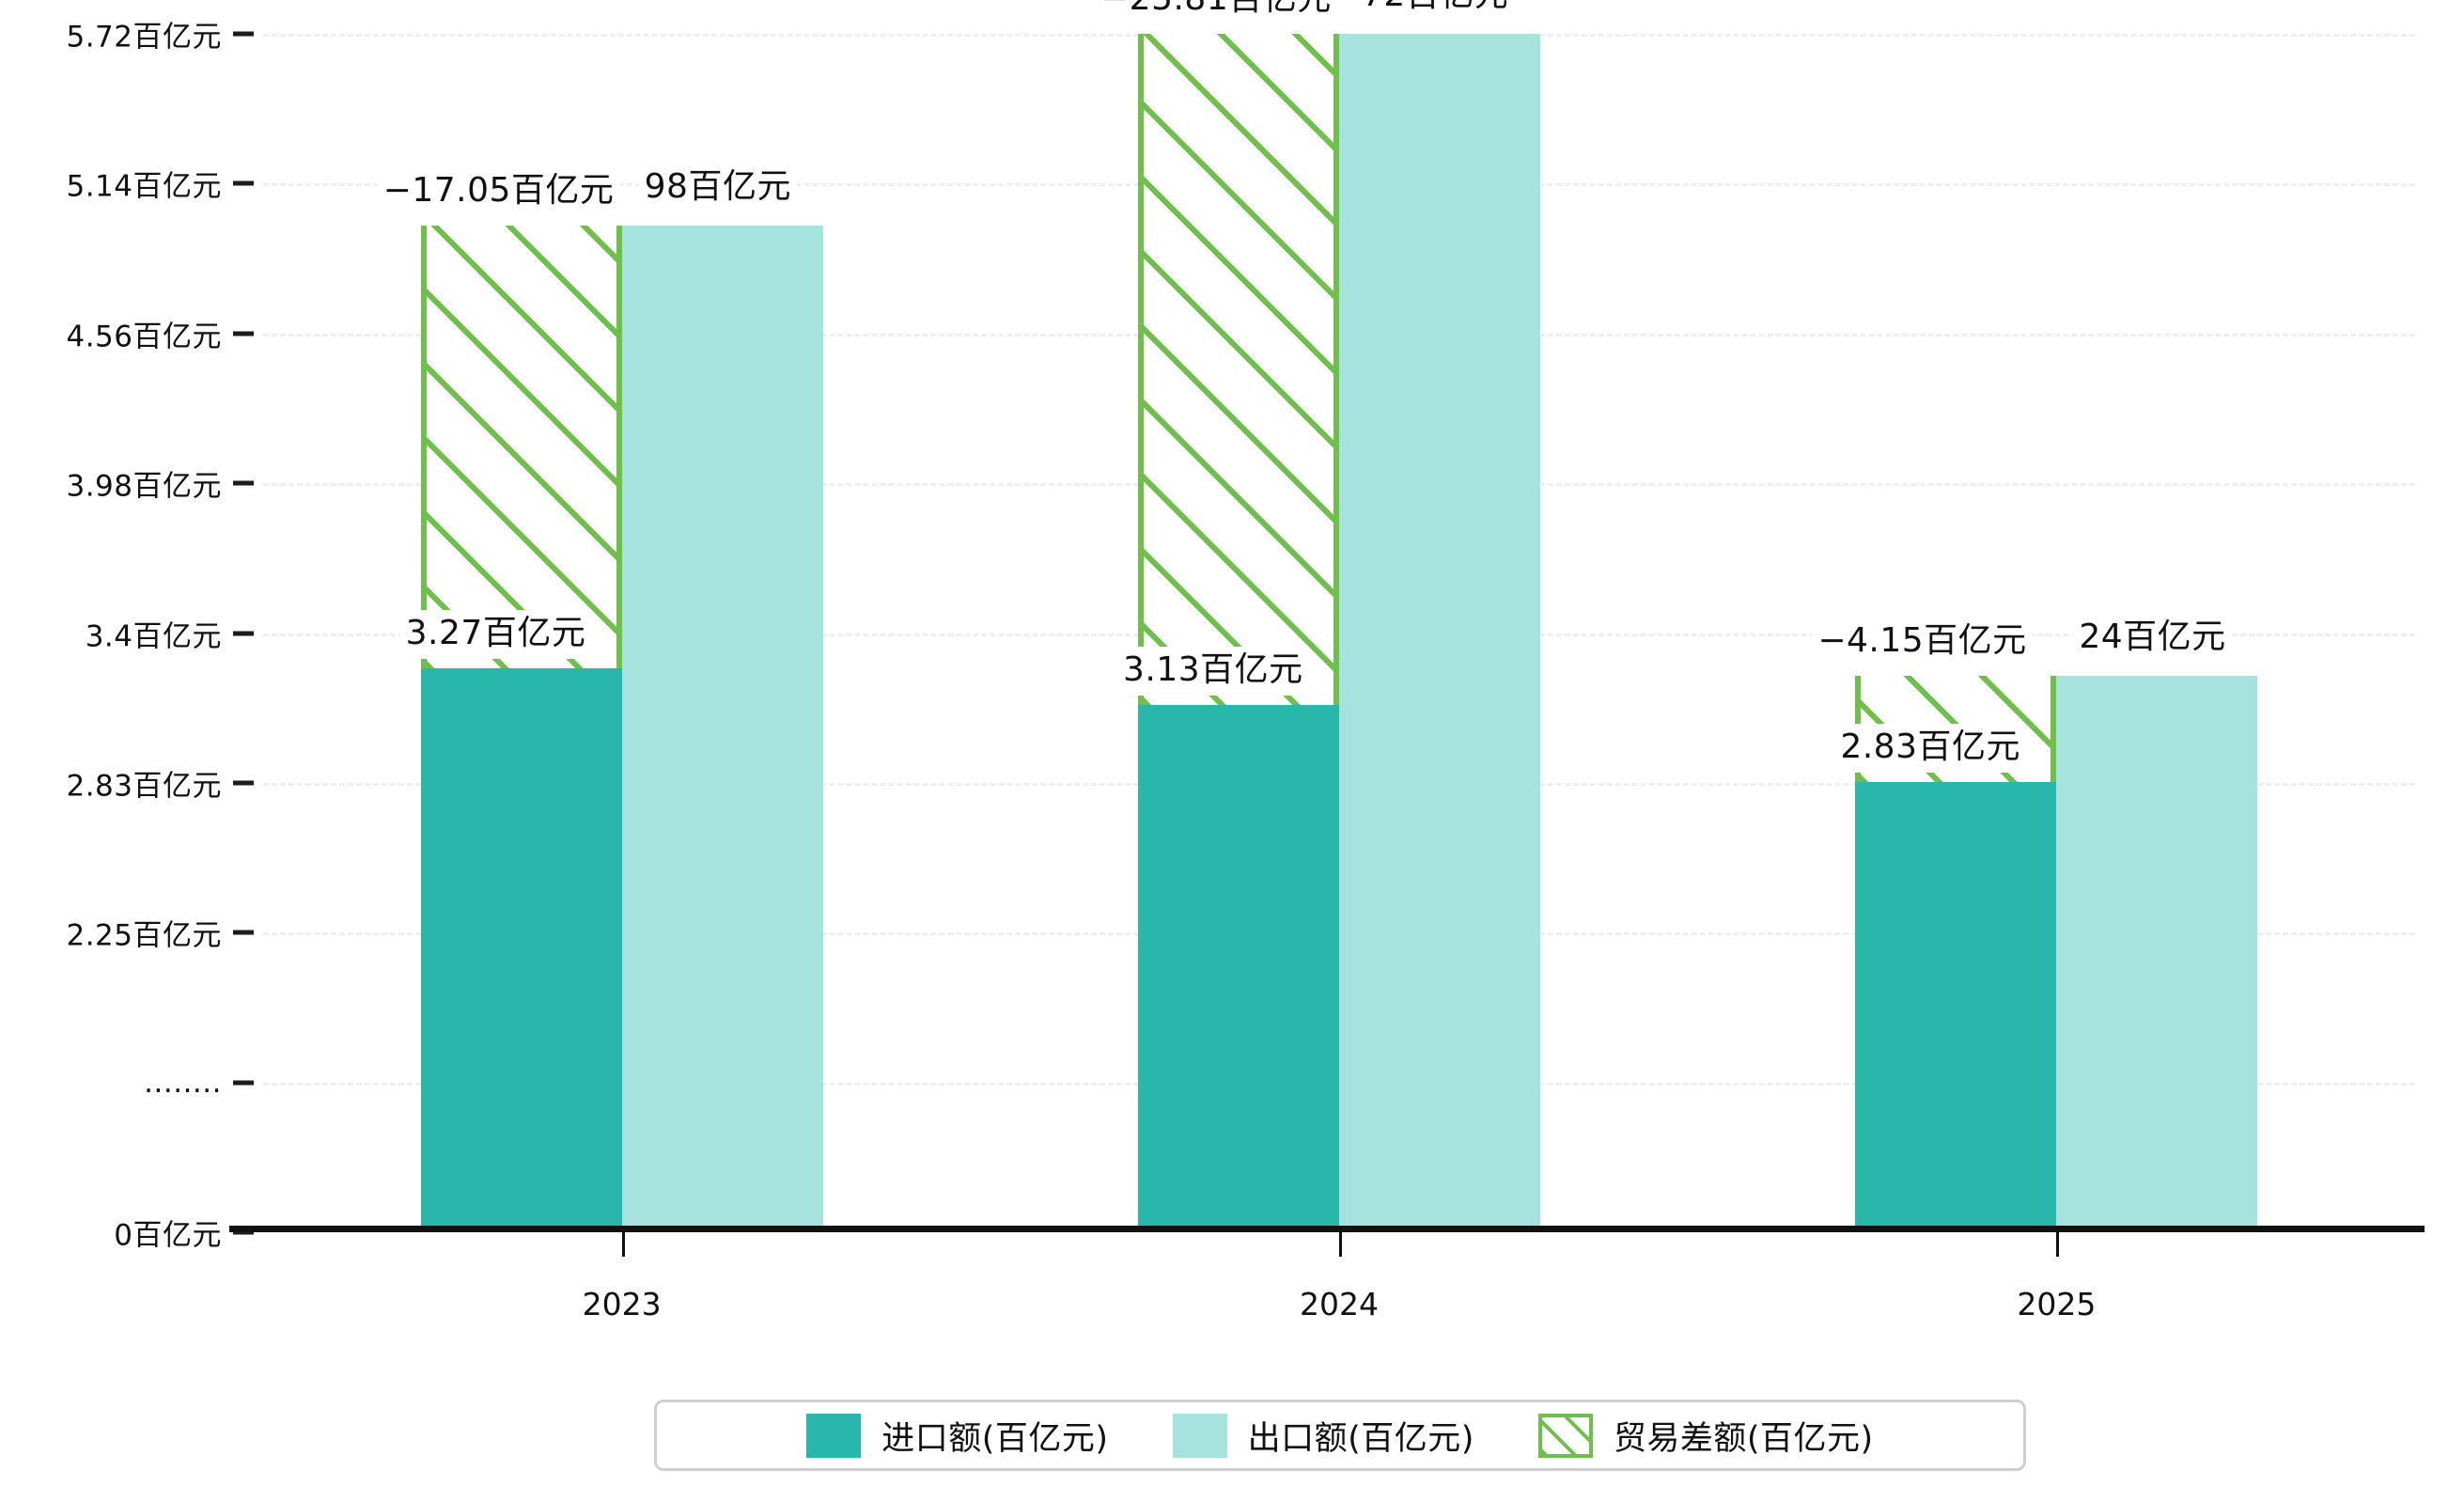 This screenshot has height=1502, width=2464. Describe the element at coordinates (496, 635) in the screenshot. I see `value-label-import: 3.27百亿元` at that location.